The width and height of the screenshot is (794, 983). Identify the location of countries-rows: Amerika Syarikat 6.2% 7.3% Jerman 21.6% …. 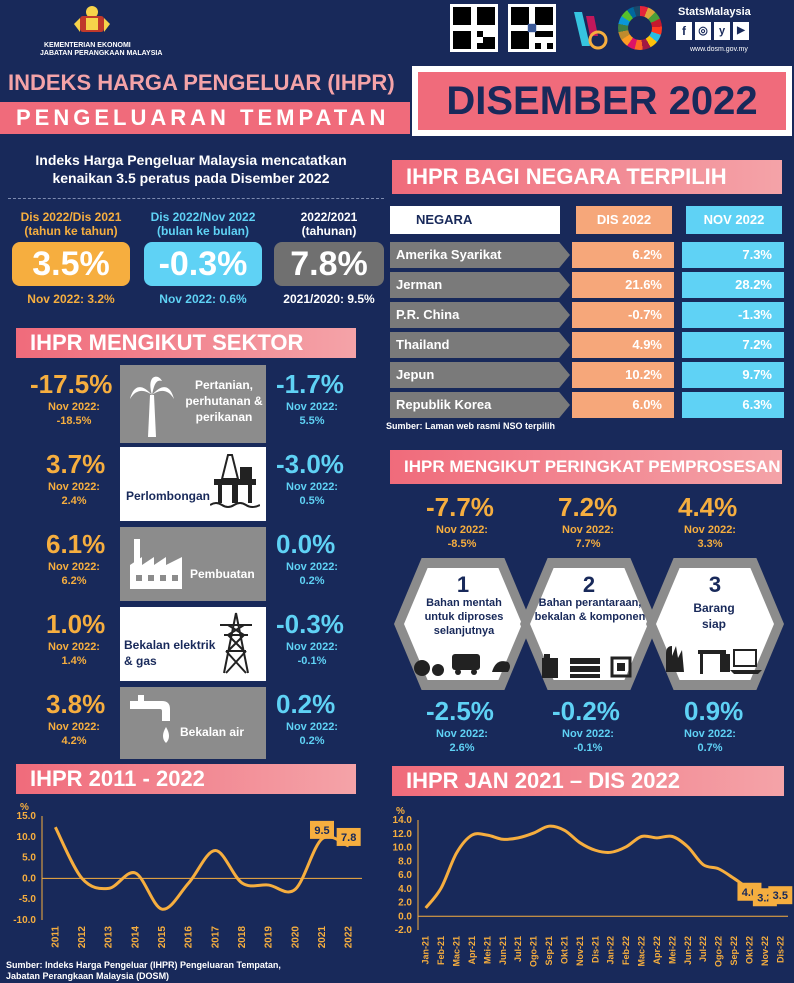
(590, 333).